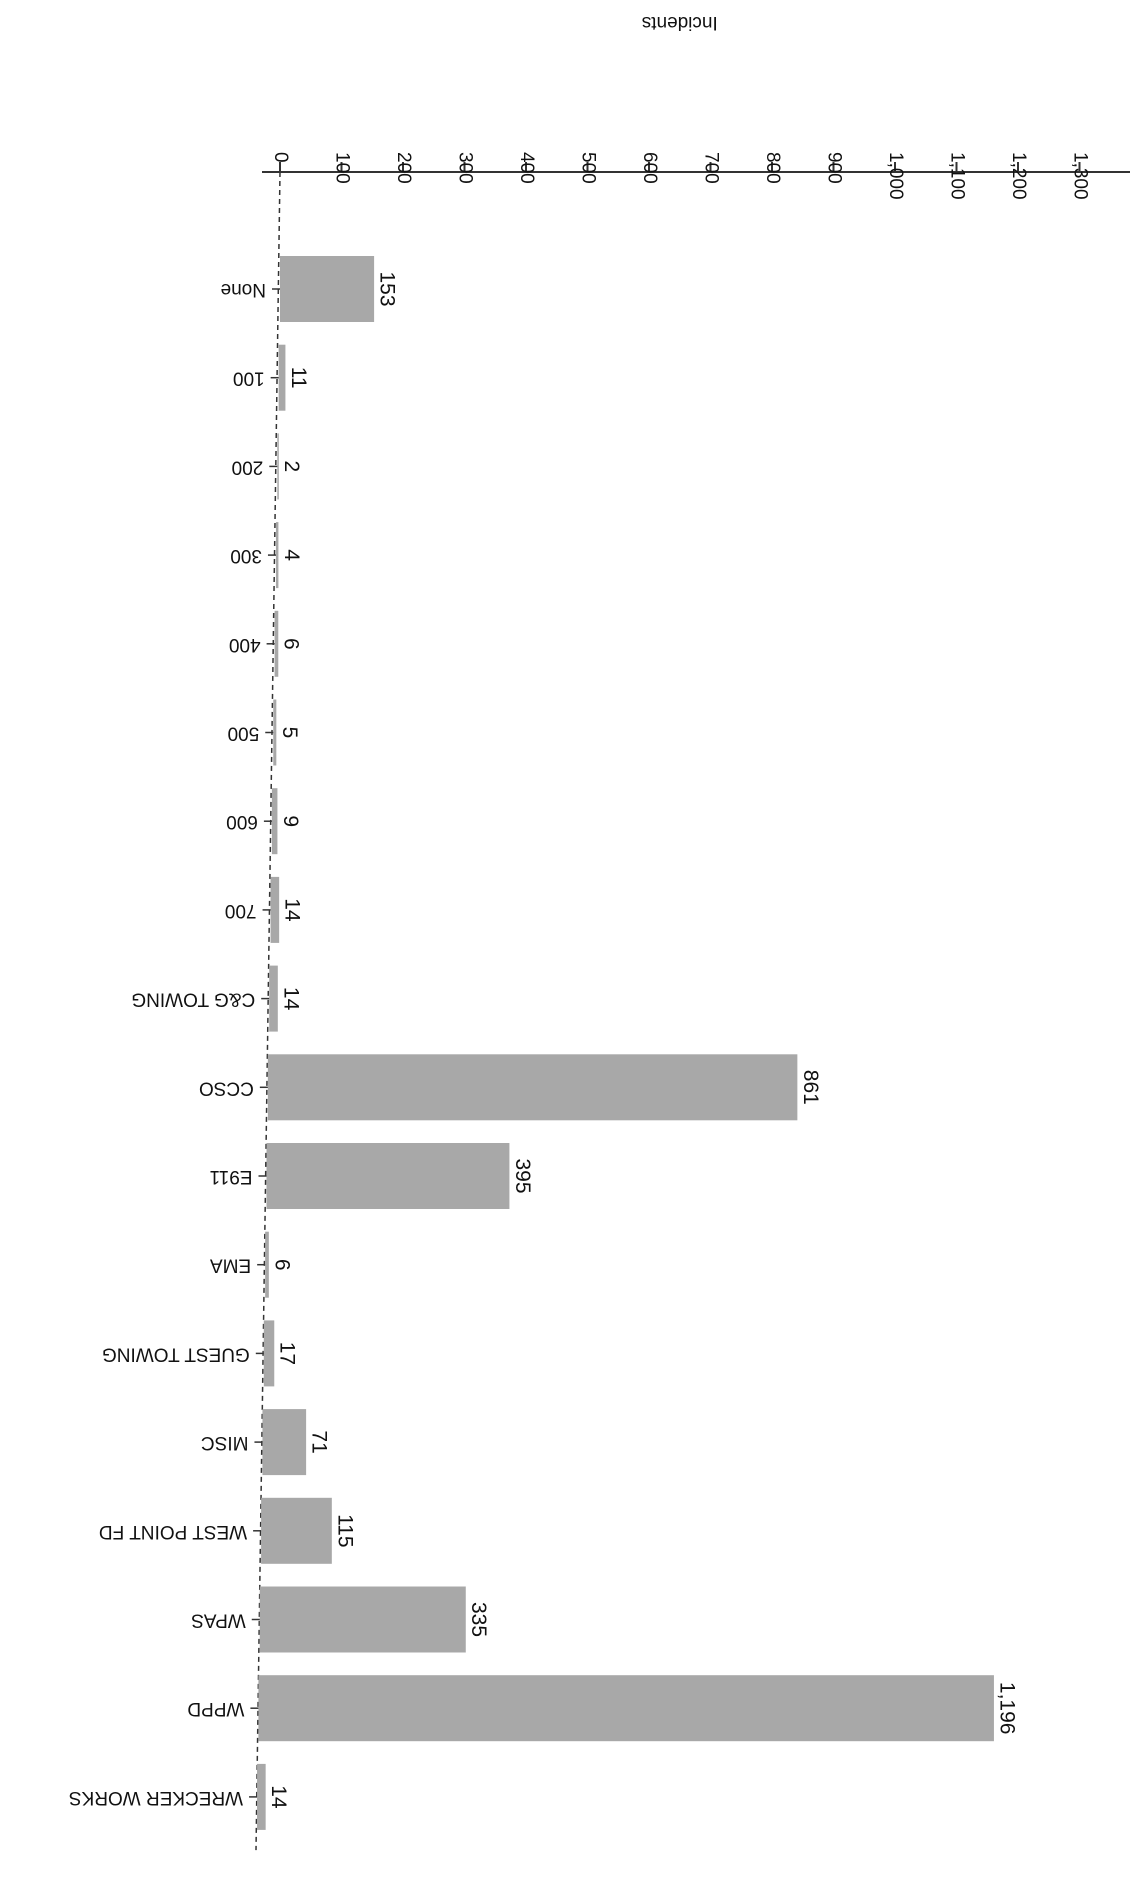 This screenshot has width=1137, height=1892. Describe the element at coordinates (895, 176) in the screenshot. I see `value-tick-label: 1,000` at that location.